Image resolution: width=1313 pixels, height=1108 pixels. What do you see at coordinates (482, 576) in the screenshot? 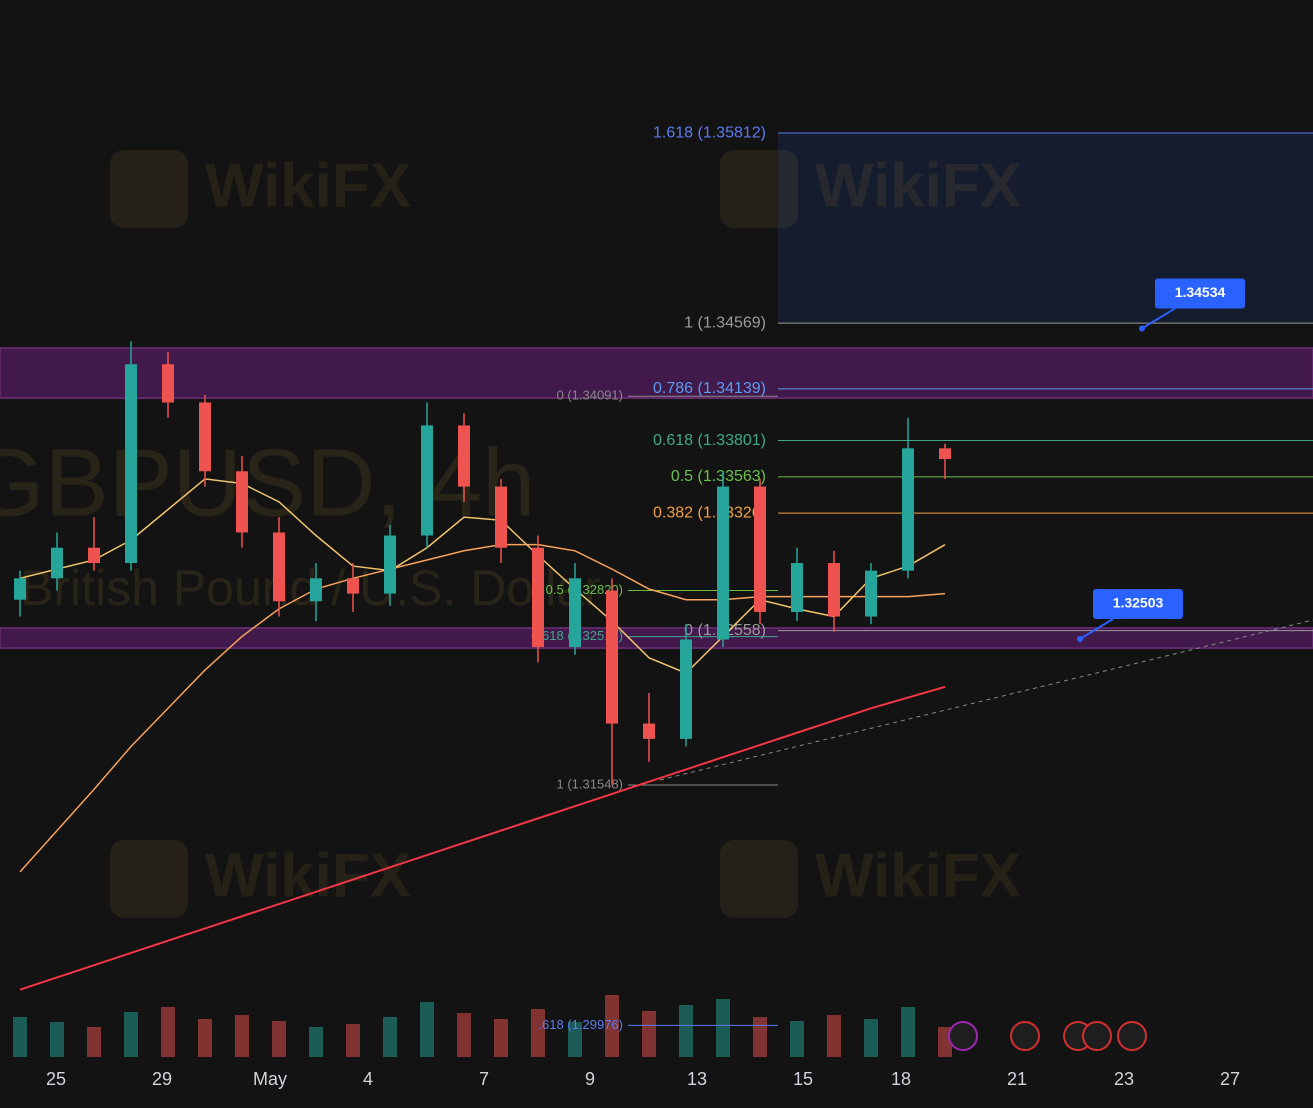
I see `moving-average` at bounding box center [482, 576].